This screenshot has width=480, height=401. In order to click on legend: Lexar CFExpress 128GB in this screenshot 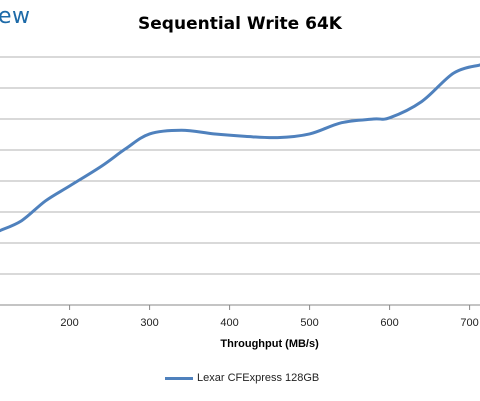, I will do `click(242, 378)`.